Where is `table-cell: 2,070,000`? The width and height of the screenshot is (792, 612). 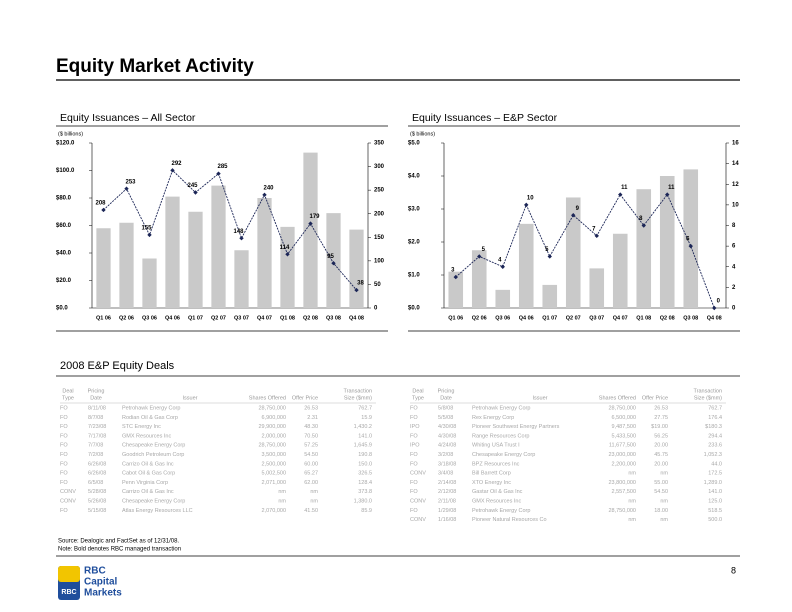 table-cell: 2,070,000 is located at coordinates (274, 511).